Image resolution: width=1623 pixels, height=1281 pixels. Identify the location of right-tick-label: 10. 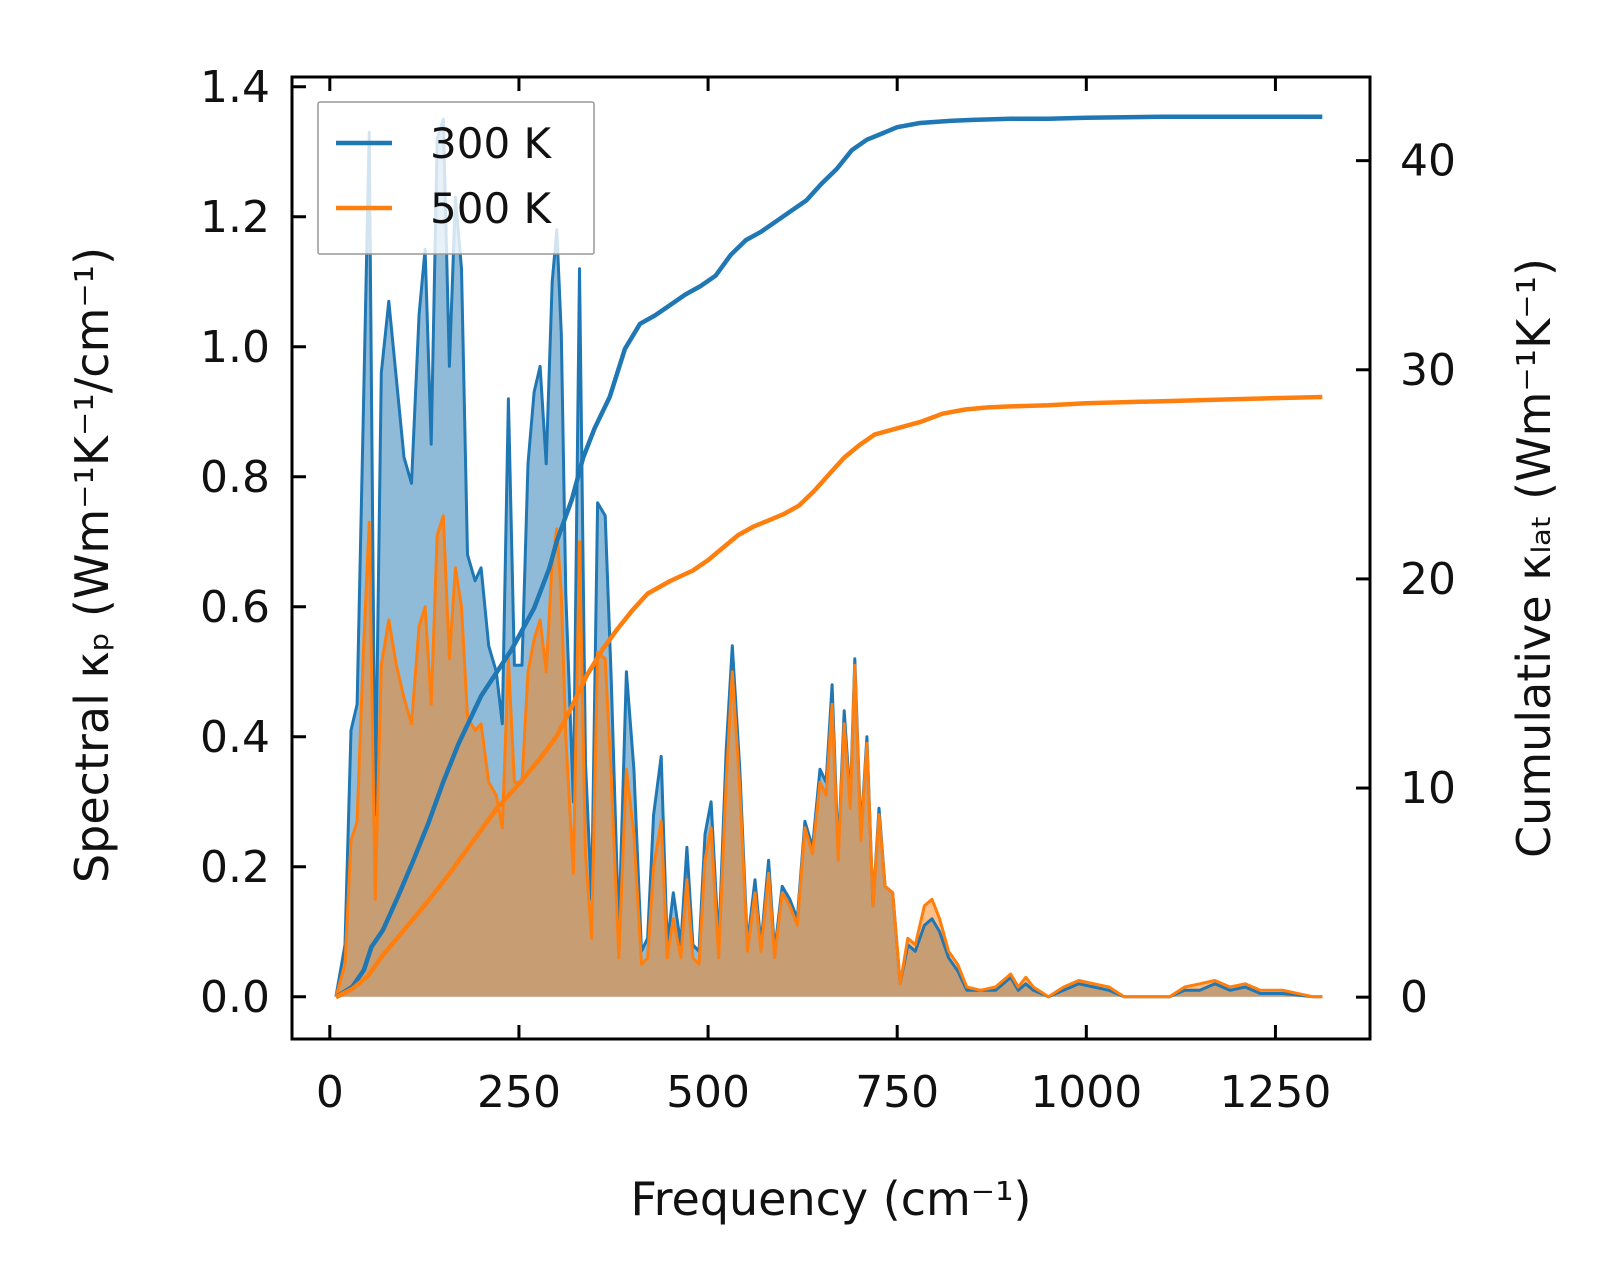
(1428, 788).